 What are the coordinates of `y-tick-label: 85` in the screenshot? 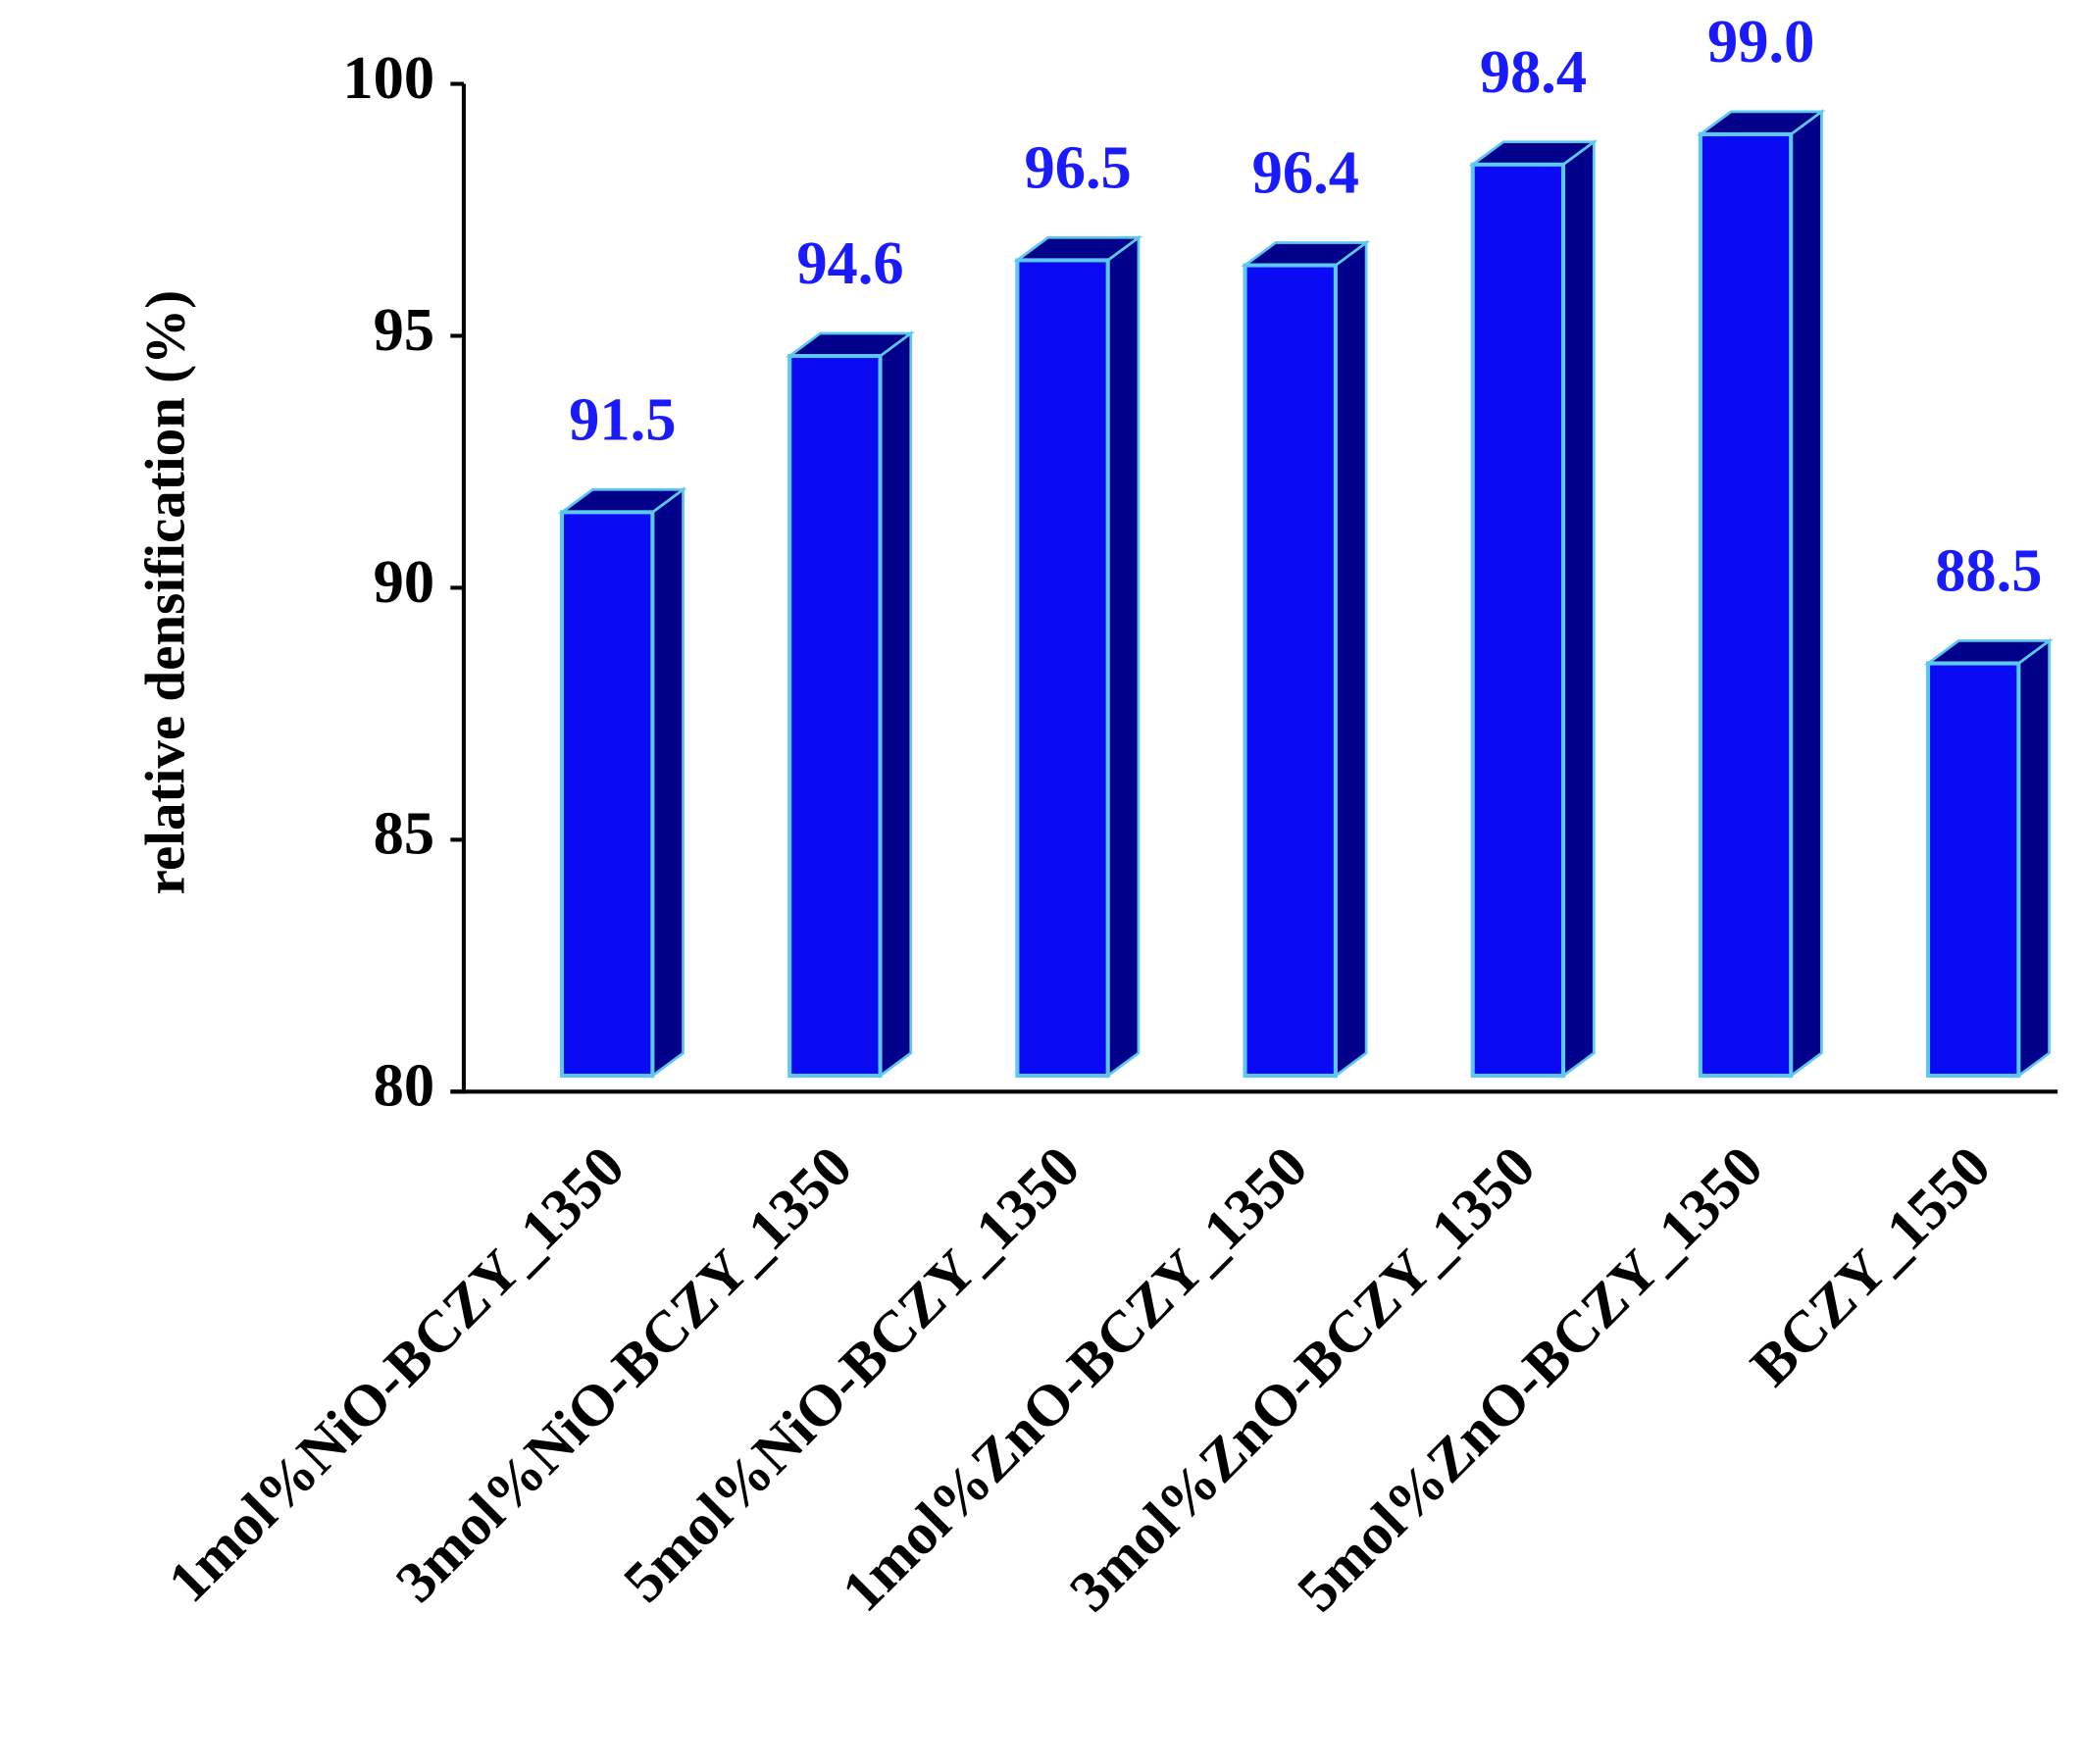 It's located at (404, 833).